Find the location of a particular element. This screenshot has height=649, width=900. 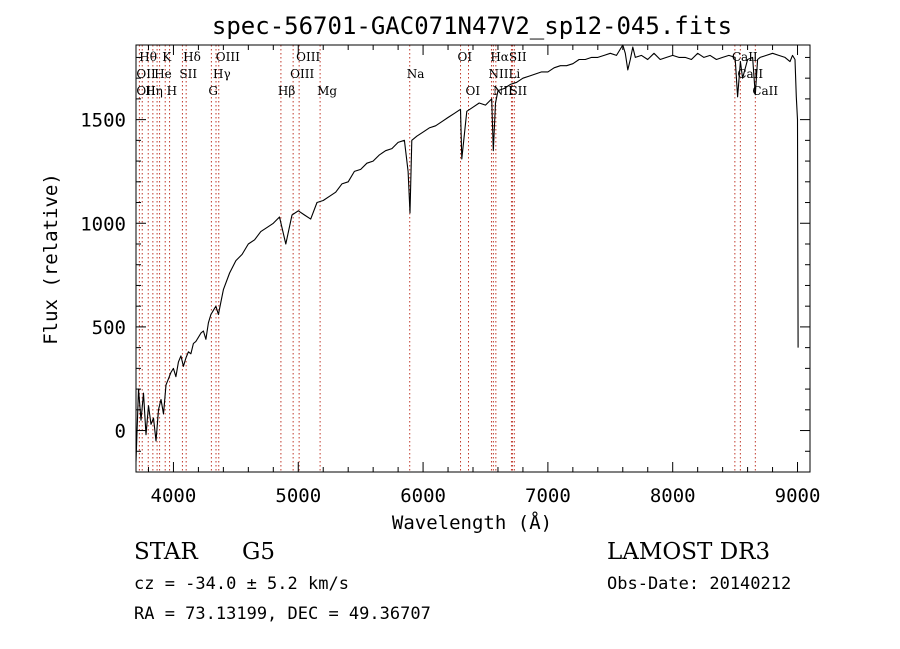

line-label: Hγ is located at coordinates (222, 74).